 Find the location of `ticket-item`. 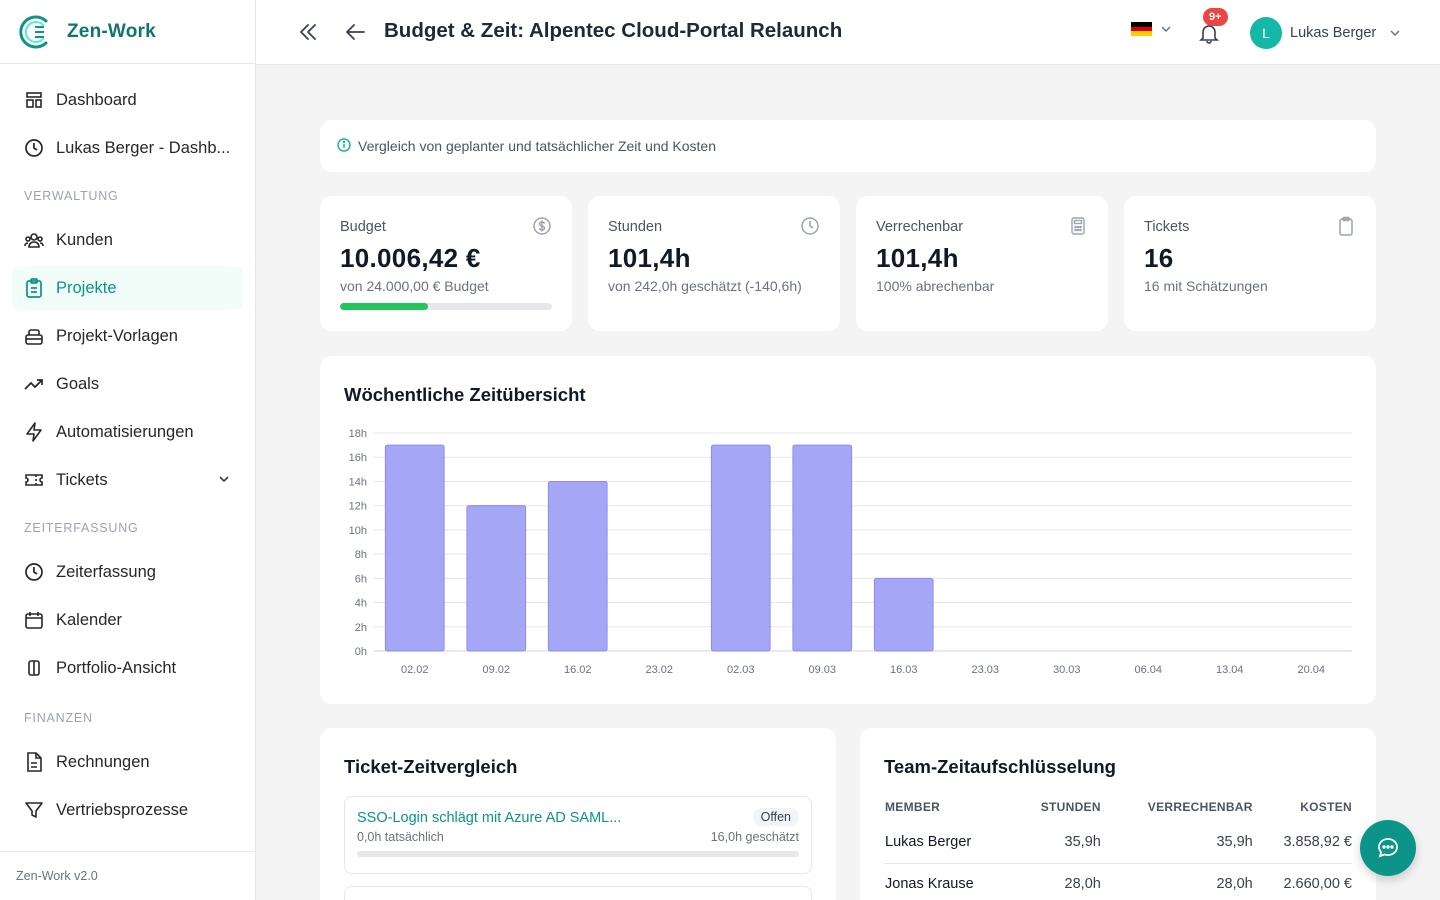

ticket-item is located at coordinates (578, 893).